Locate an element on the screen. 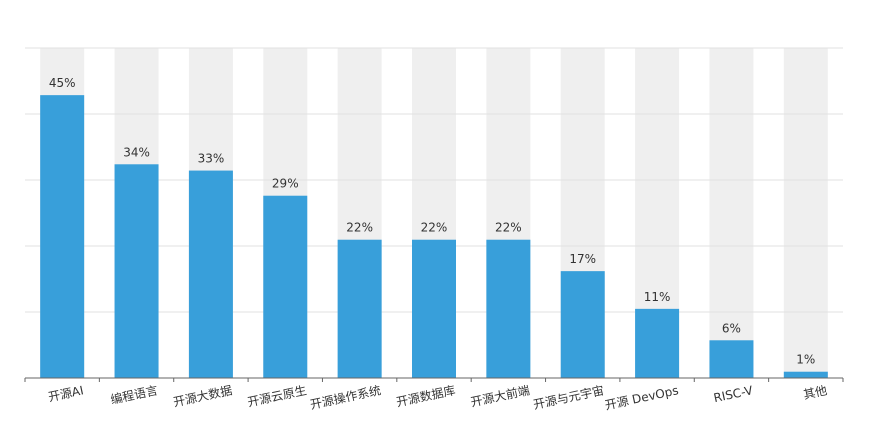 This screenshot has height=433, width=880. x-tick-label: 开源 DevOps is located at coordinates (642, 397).